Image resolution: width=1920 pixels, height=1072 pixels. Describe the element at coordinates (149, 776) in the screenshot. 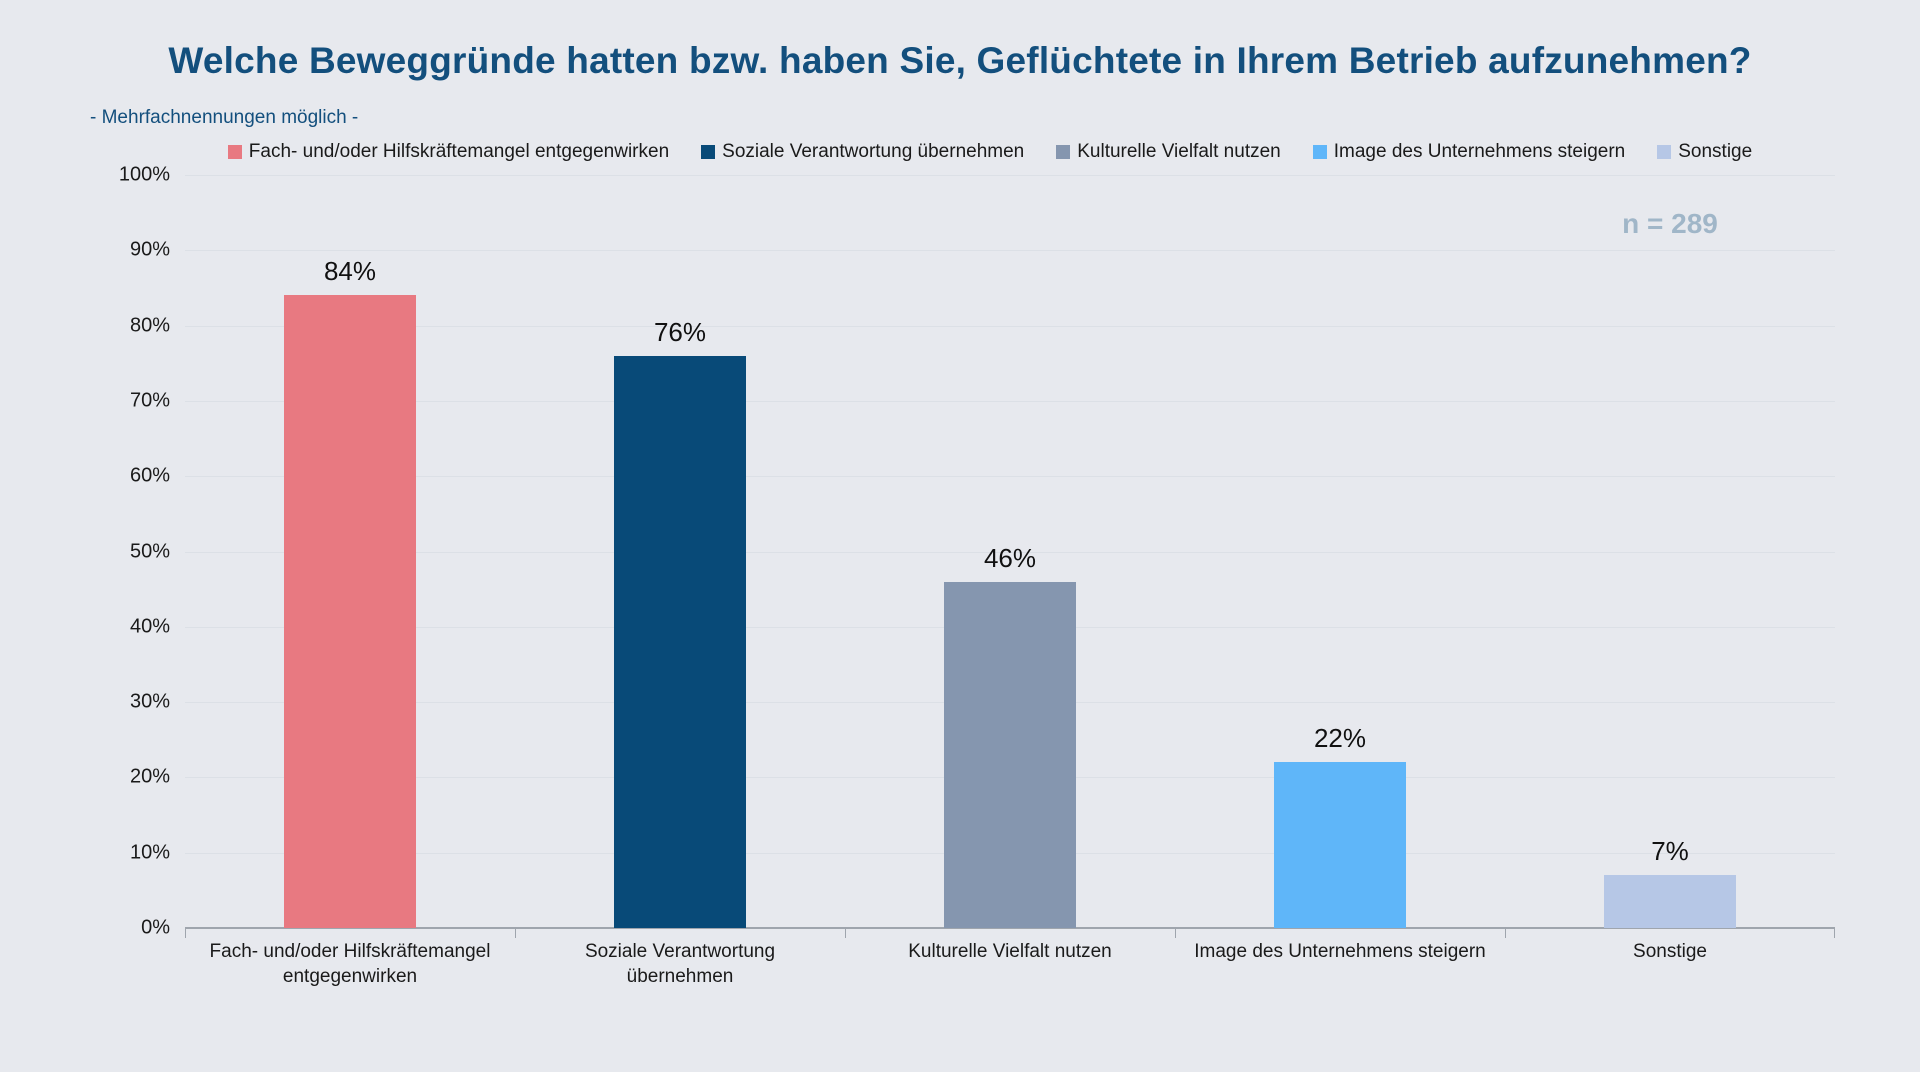

I see `y-axis-tick-label: 20%` at that location.